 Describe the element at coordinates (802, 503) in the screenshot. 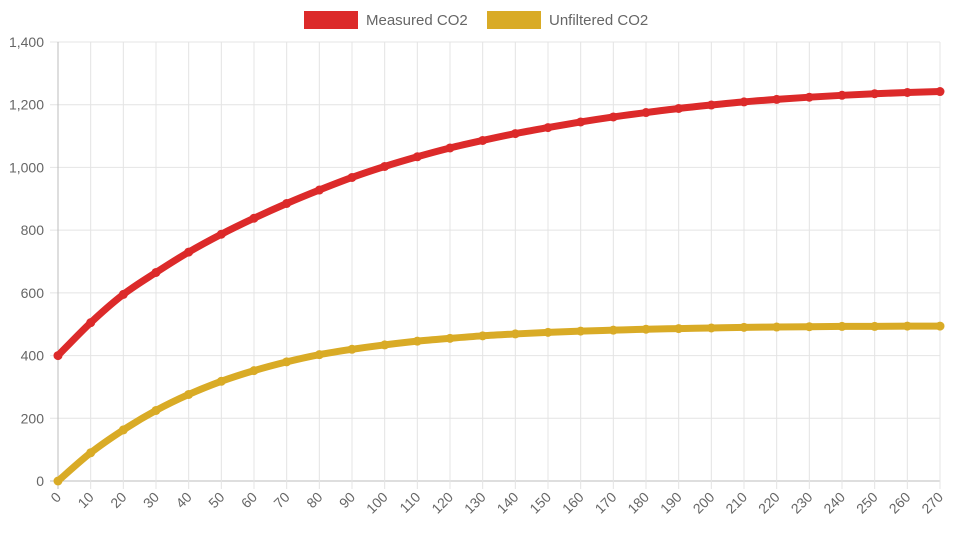

I see `x-tick-label: 230` at that location.